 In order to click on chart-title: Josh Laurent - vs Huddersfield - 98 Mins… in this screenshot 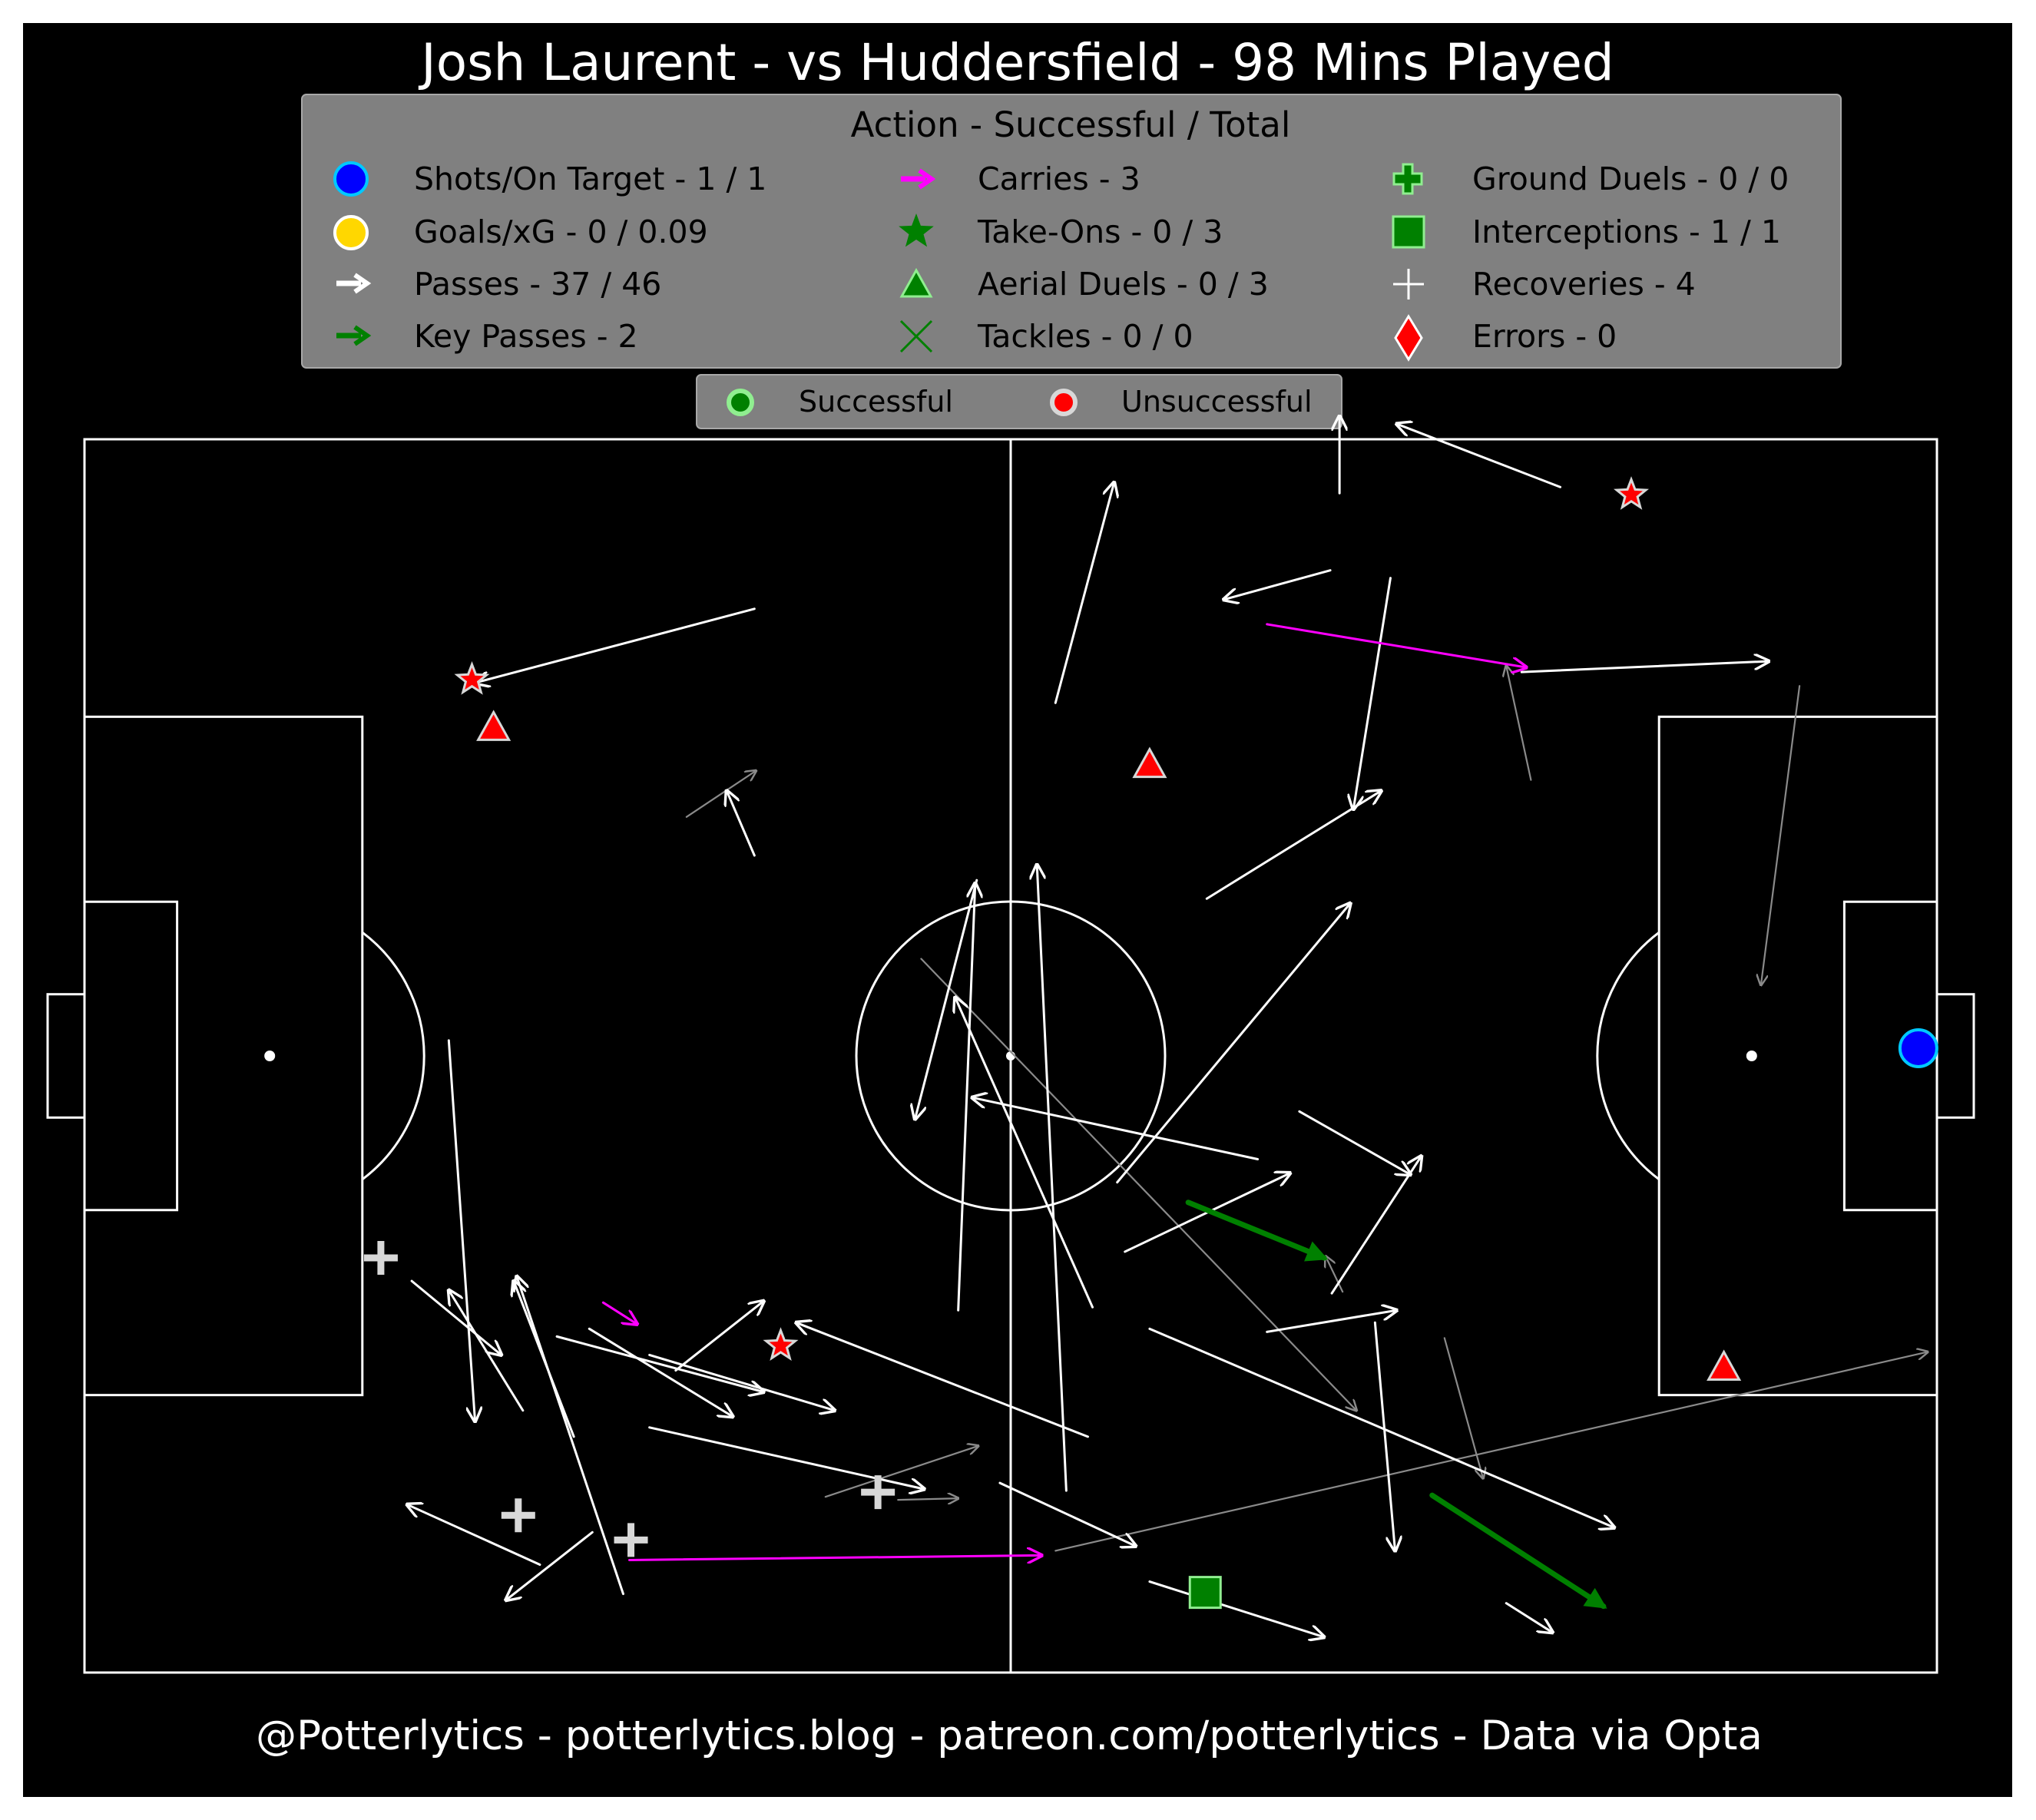, I will do `click(1016, 62)`.